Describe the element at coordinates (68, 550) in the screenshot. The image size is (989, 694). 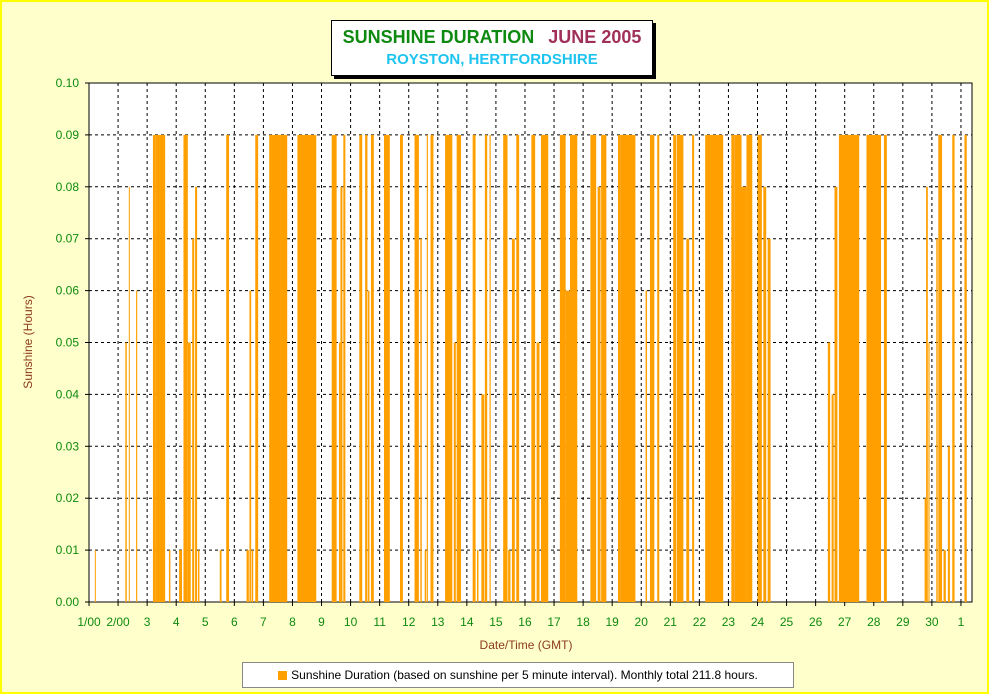
I see `y-tick-label: 0.01` at that location.